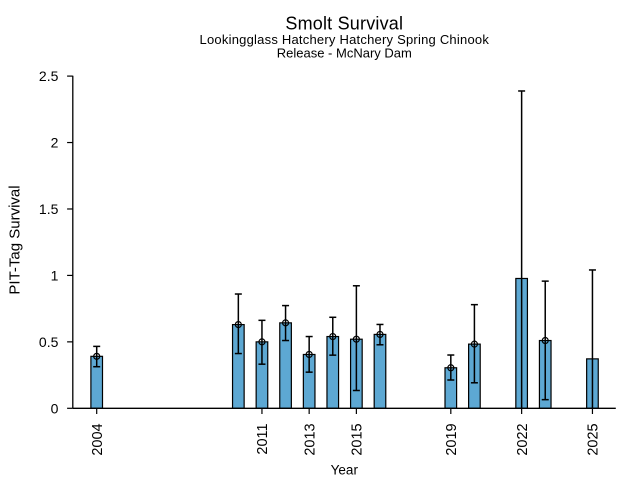 The height and width of the screenshot is (480, 640). I want to click on svg-text: 2.5, so click(49, 76).